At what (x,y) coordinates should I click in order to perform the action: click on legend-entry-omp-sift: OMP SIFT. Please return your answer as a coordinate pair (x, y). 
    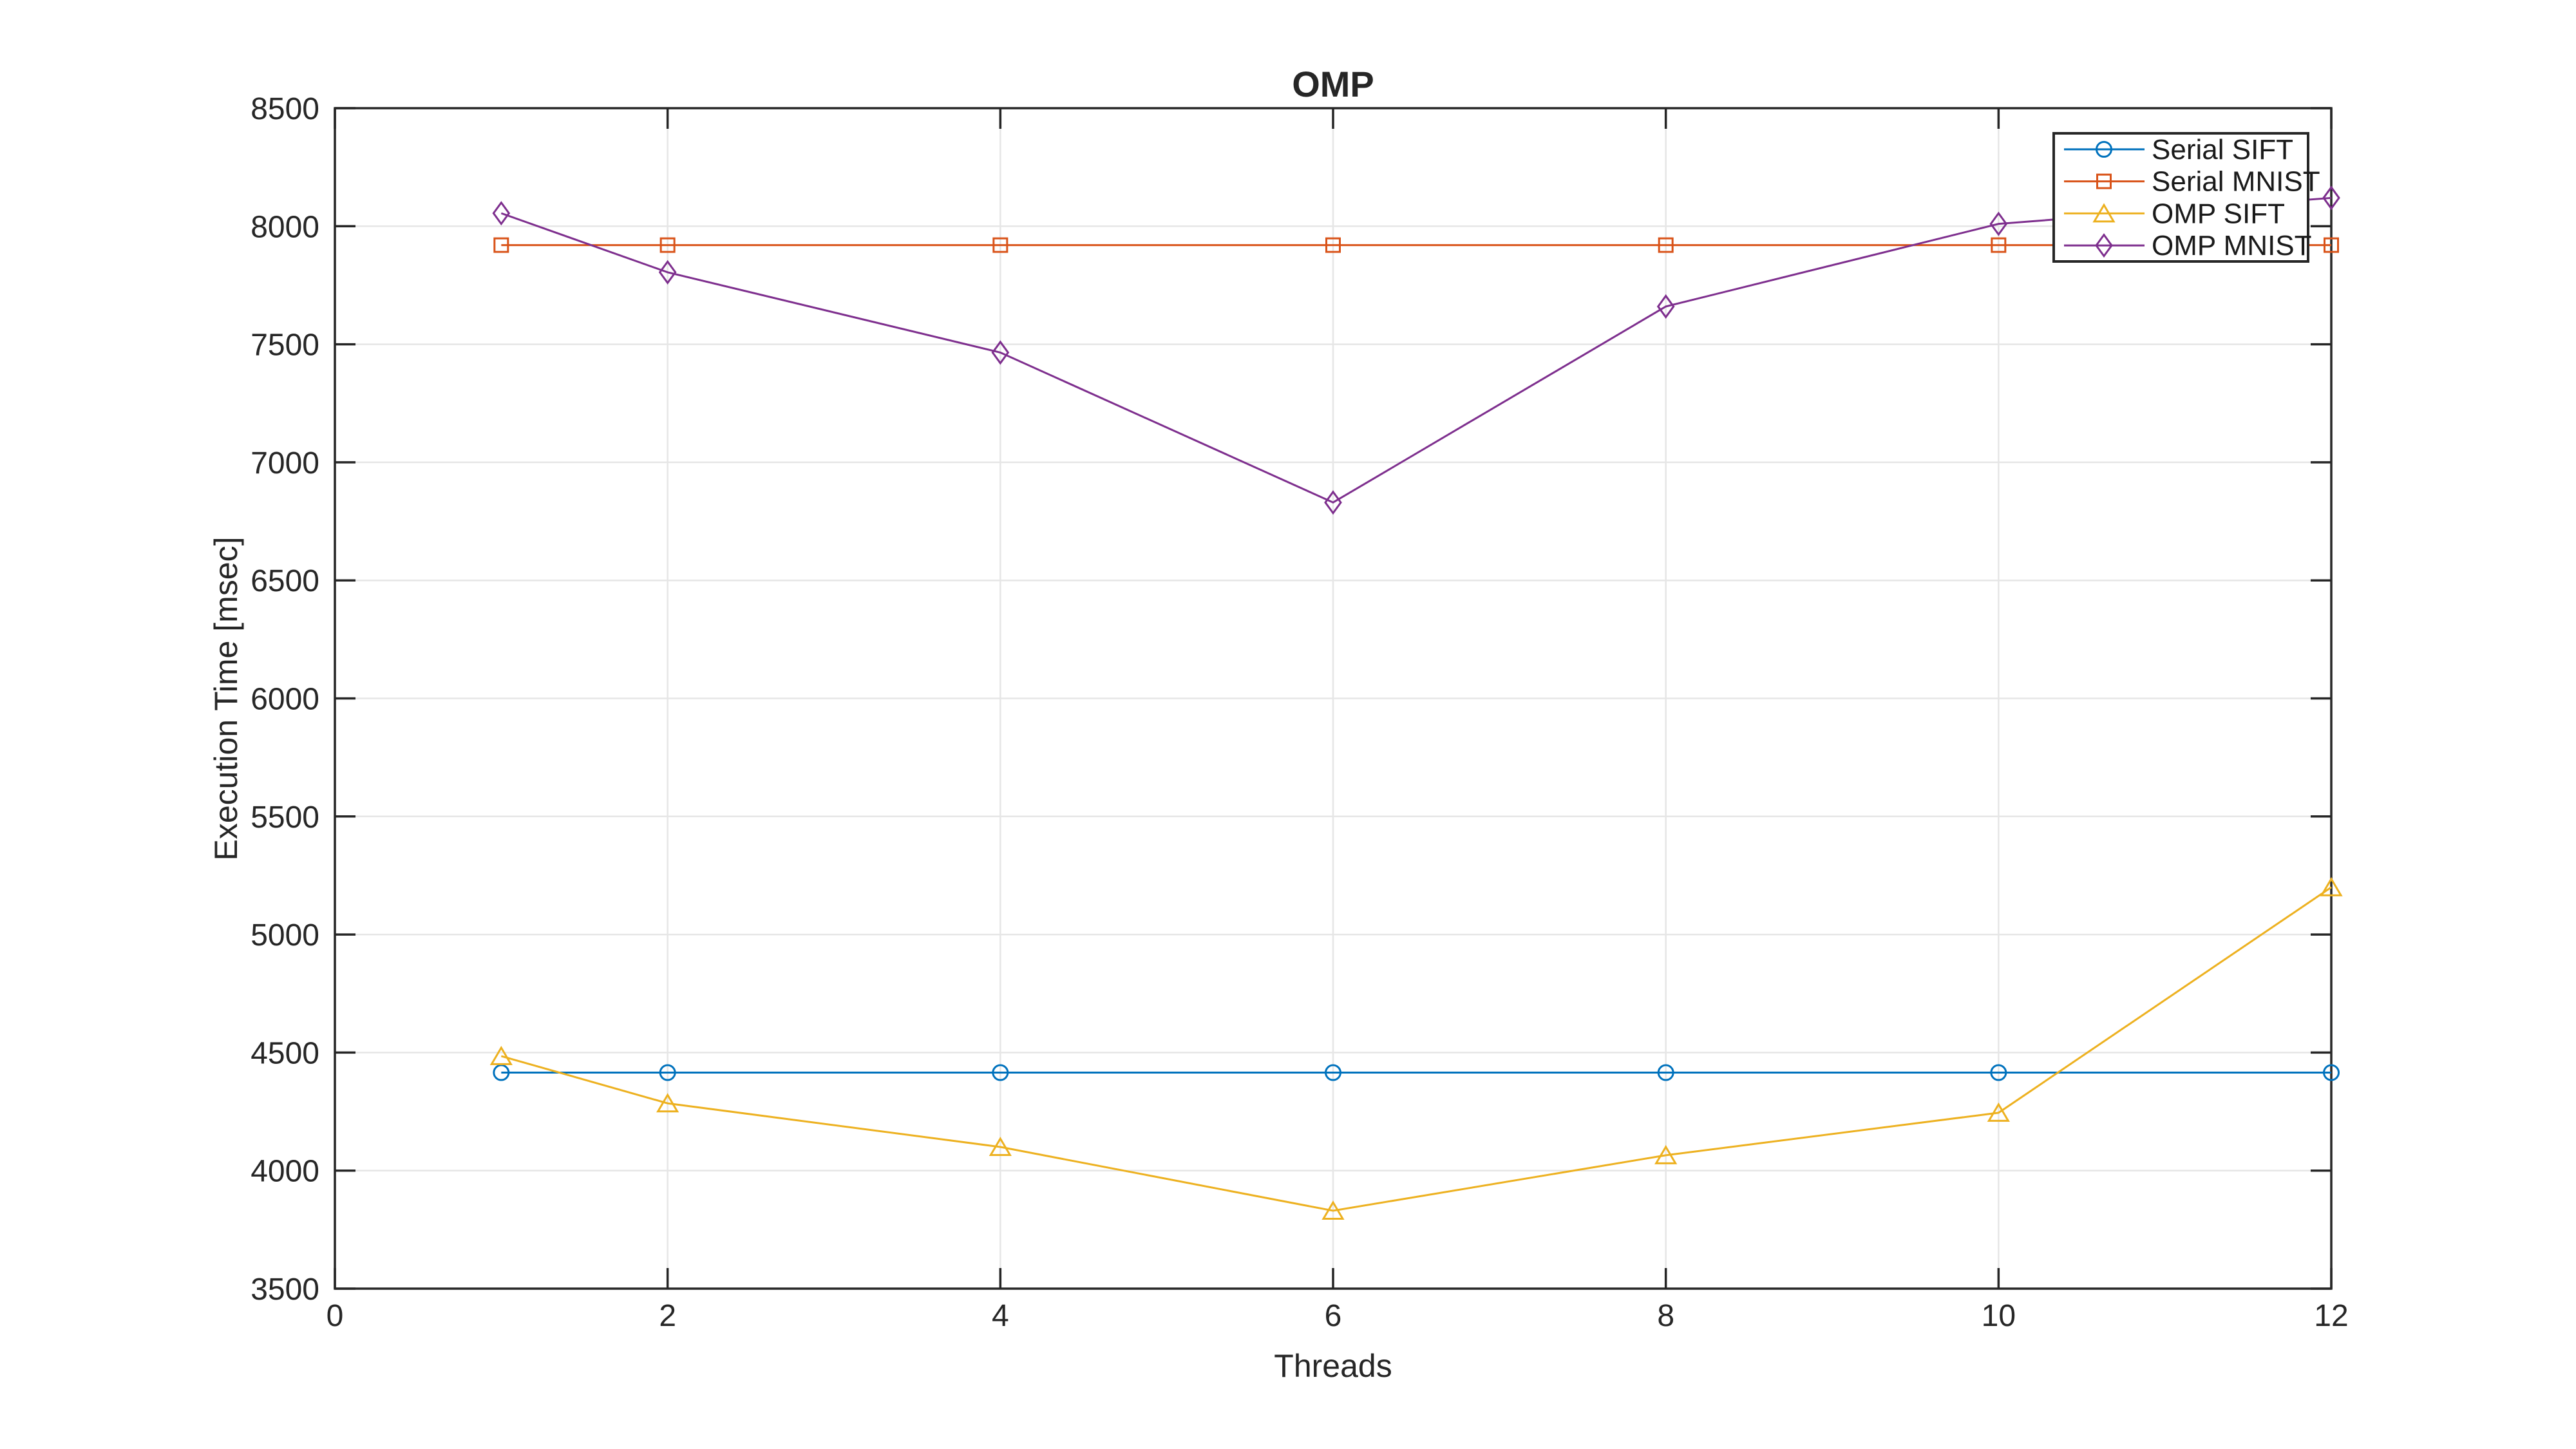
    Looking at the image, I should click on (2174, 214).